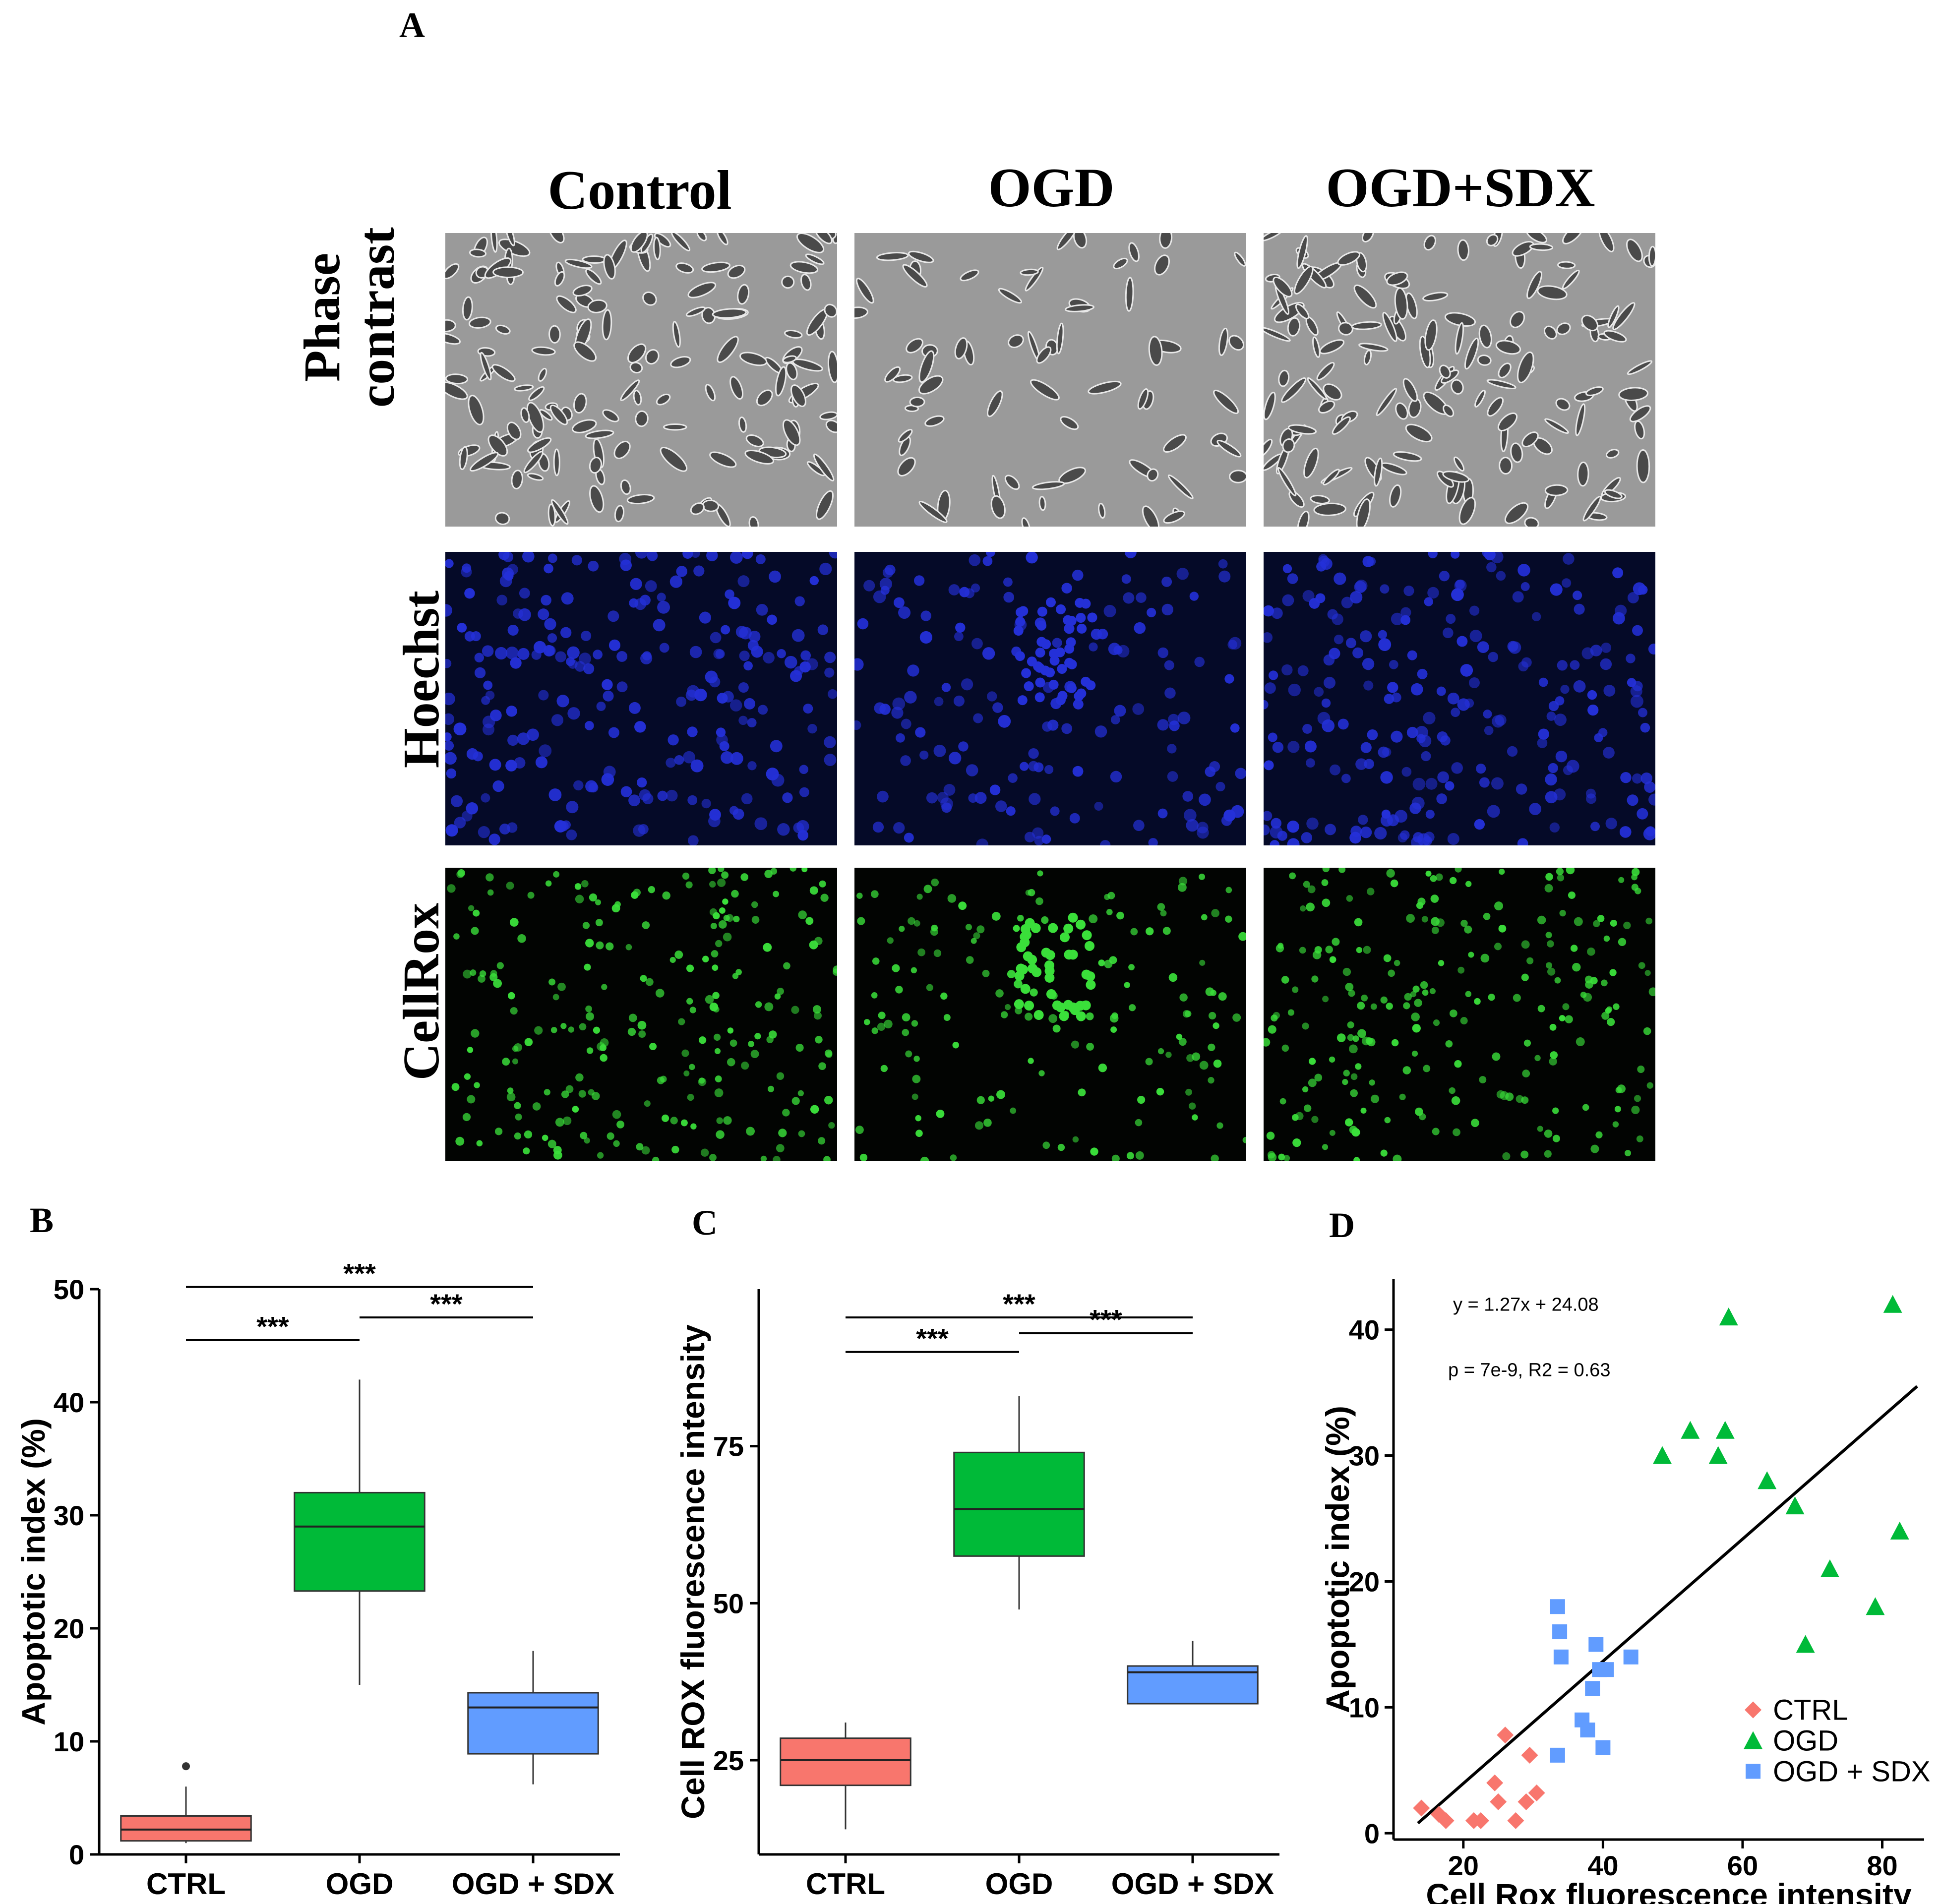  What do you see at coordinates (728, 1446) in the screenshot?
I see `chart-c-y-tick-label: 75` at bounding box center [728, 1446].